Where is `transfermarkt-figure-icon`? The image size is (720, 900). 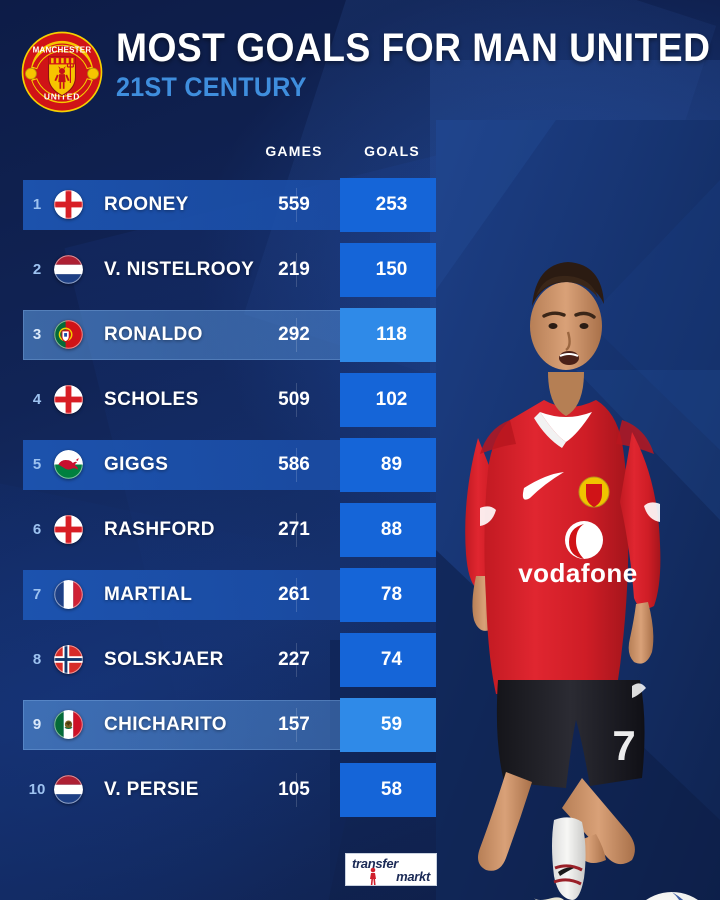 transfermarkt-figure-icon is located at coordinates (373, 876).